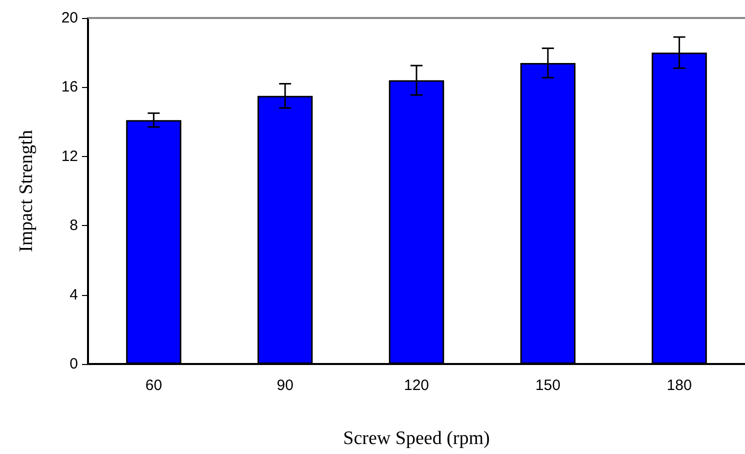 The image size is (745, 454). What do you see at coordinates (416, 438) in the screenshot?
I see `x-axis-title: Screw Speed (rpm)` at bounding box center [416, 438].